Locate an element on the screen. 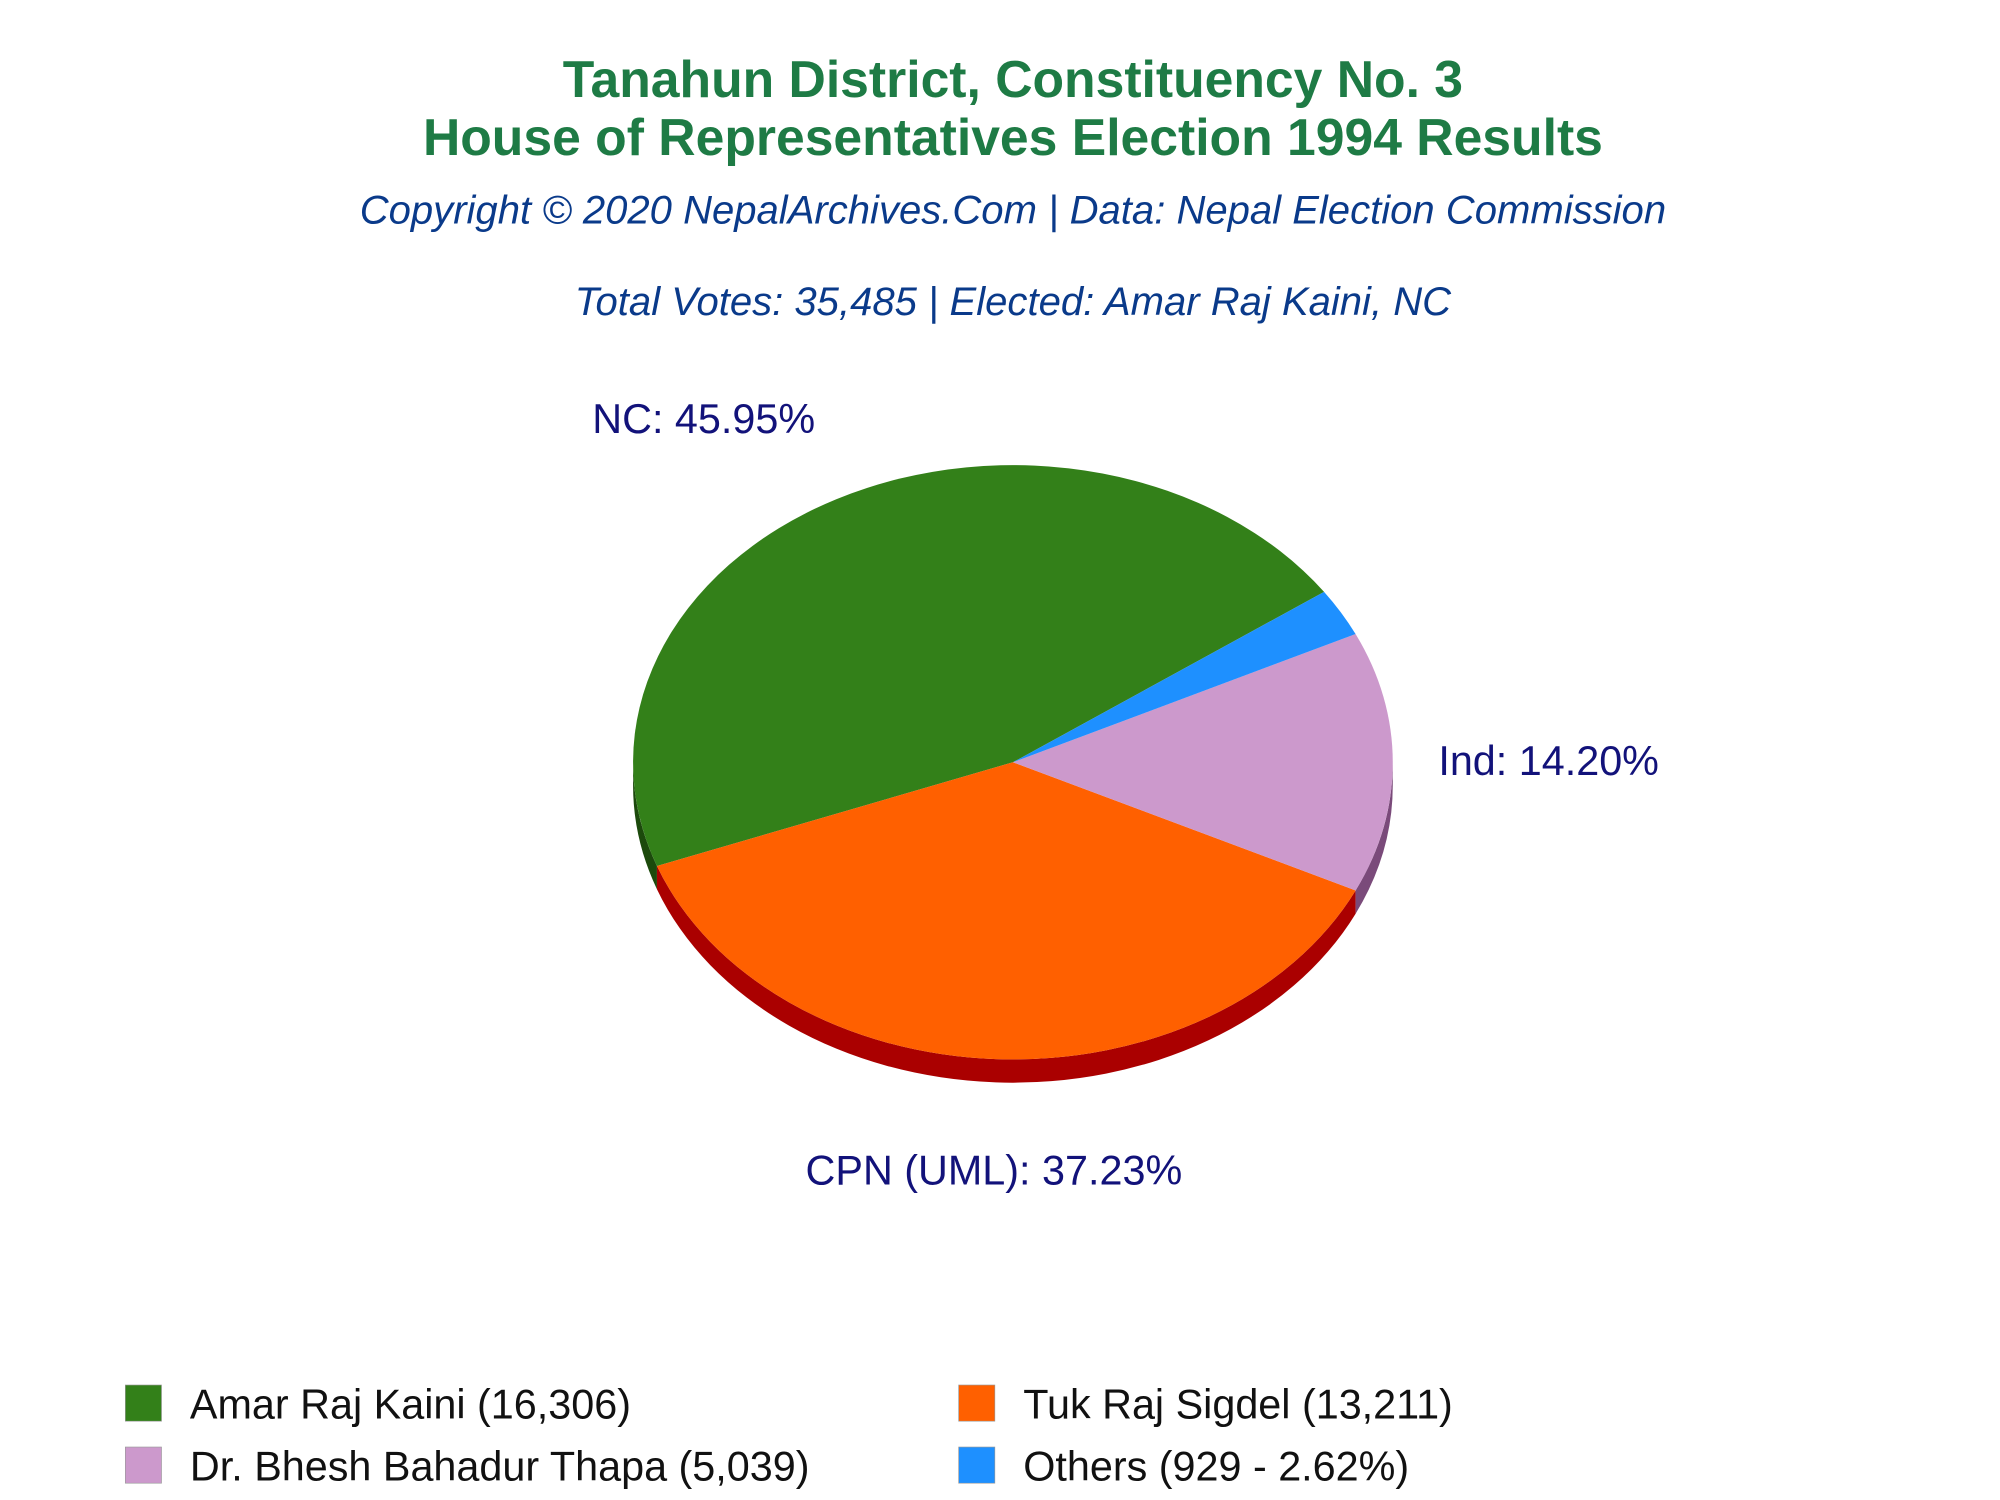  chart-title: Tanahun District, Constituency No. 3 is located at coordinates (1013, 79).